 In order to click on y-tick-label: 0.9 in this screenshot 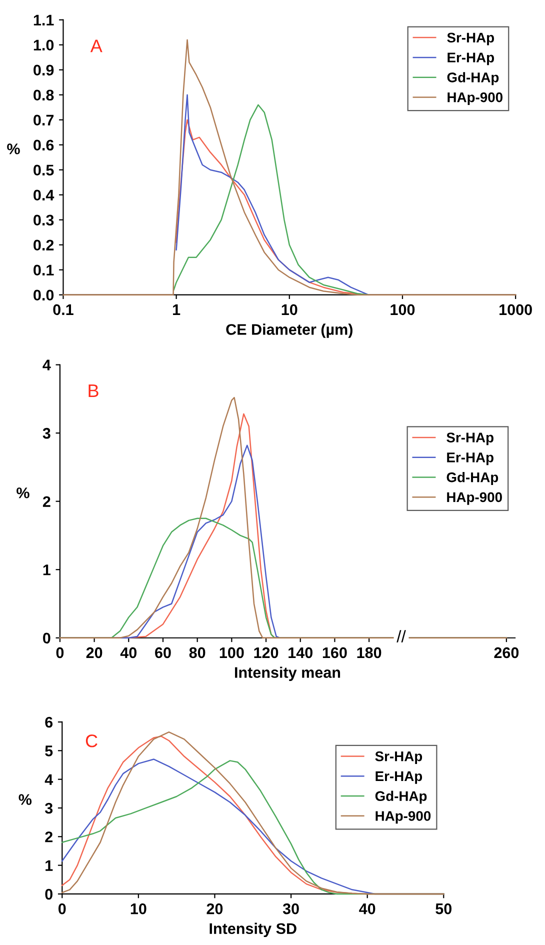, I will do `click(44, 70)`.